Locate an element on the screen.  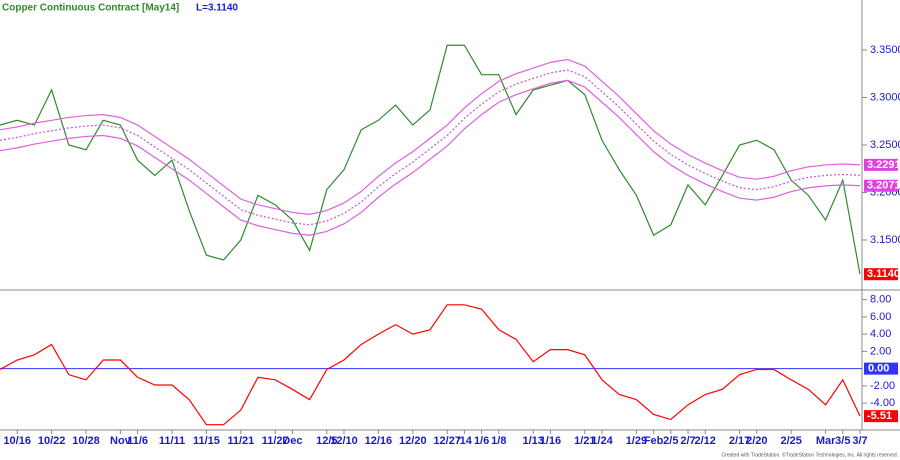
y-tick-label: 3.1500 is located at coordinates (885, 240).